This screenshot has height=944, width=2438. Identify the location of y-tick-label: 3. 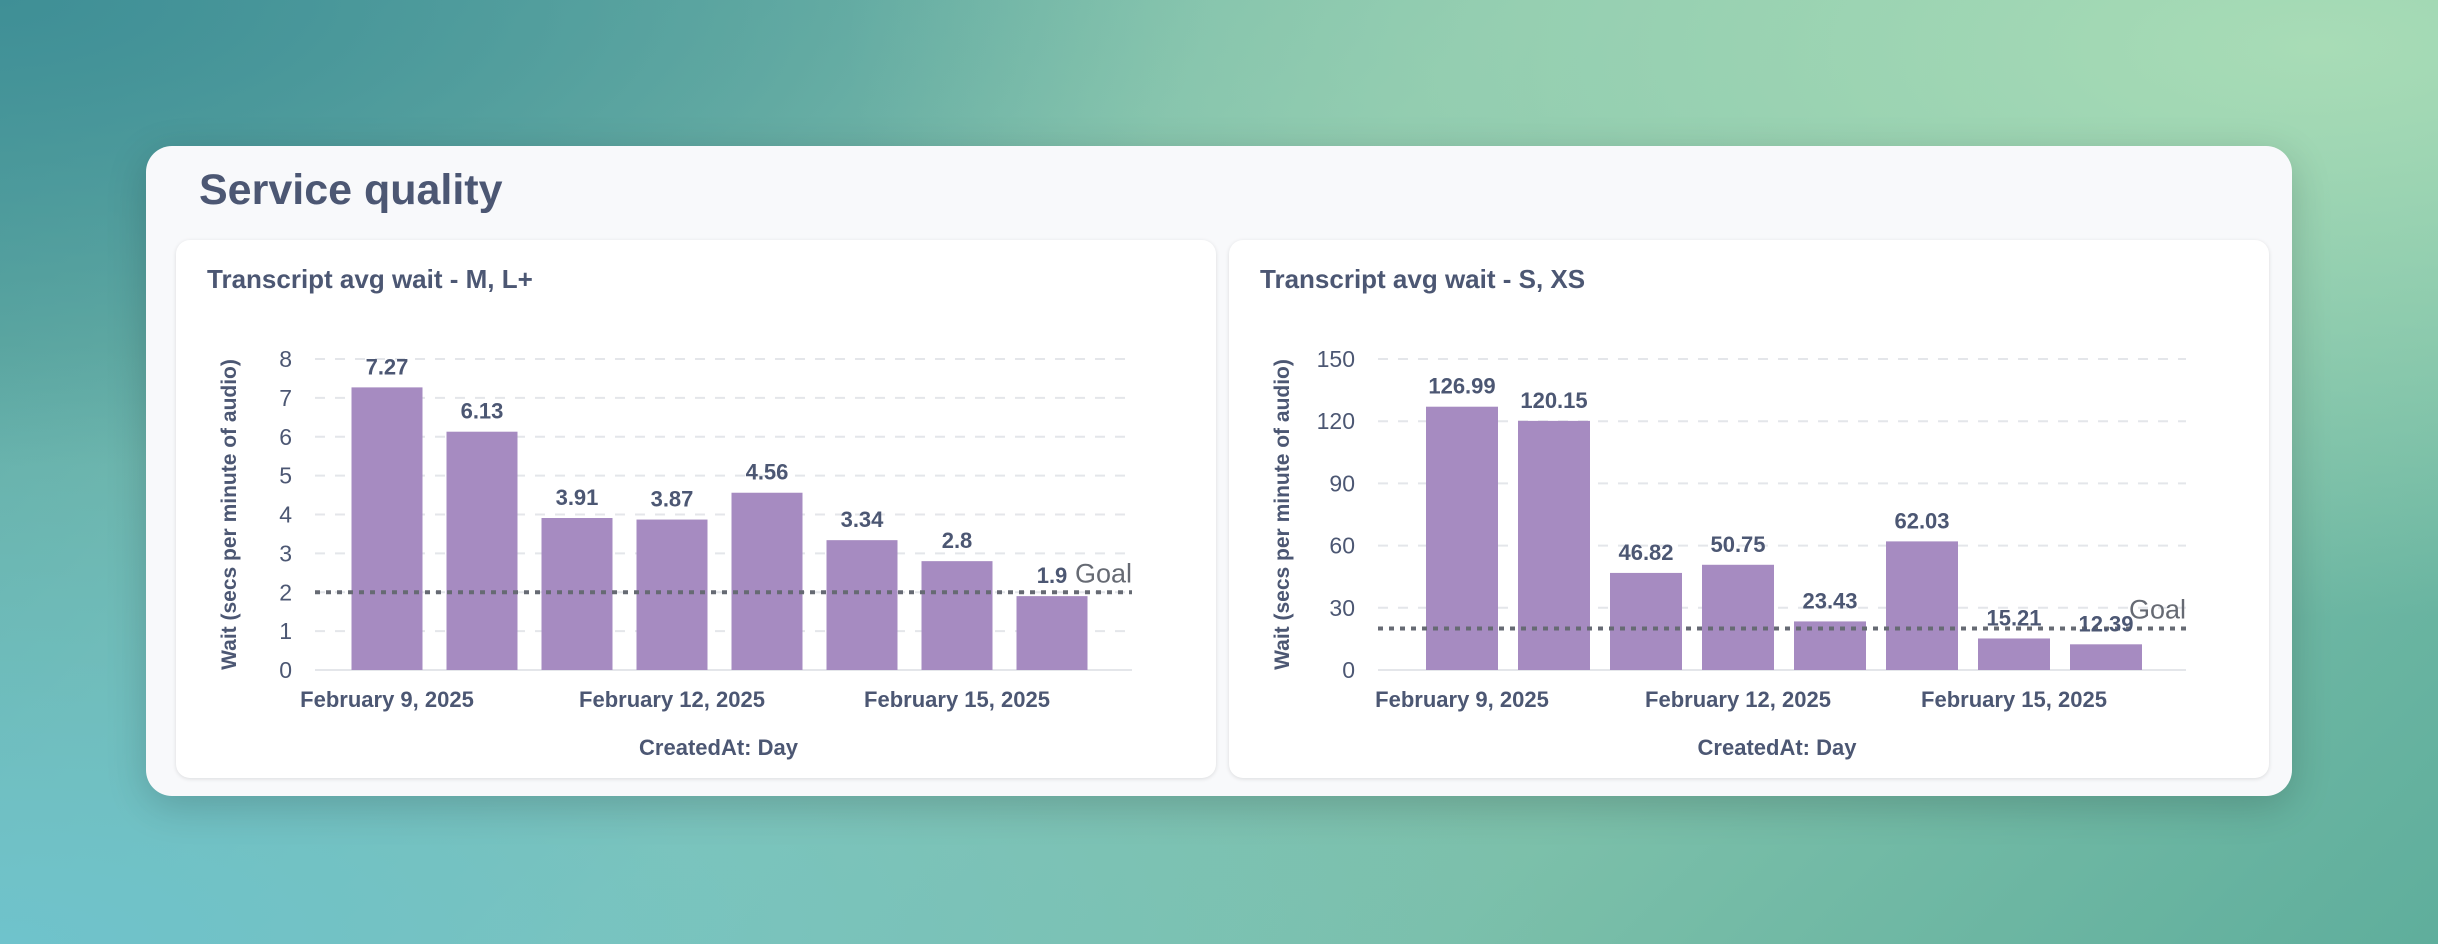
(285, 553).